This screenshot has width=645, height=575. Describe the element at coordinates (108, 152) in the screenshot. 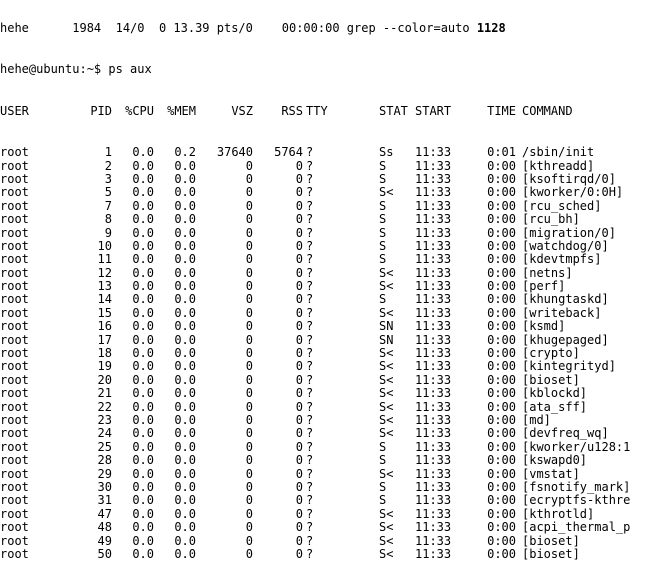

I see `cell-pid: 1` at that location.